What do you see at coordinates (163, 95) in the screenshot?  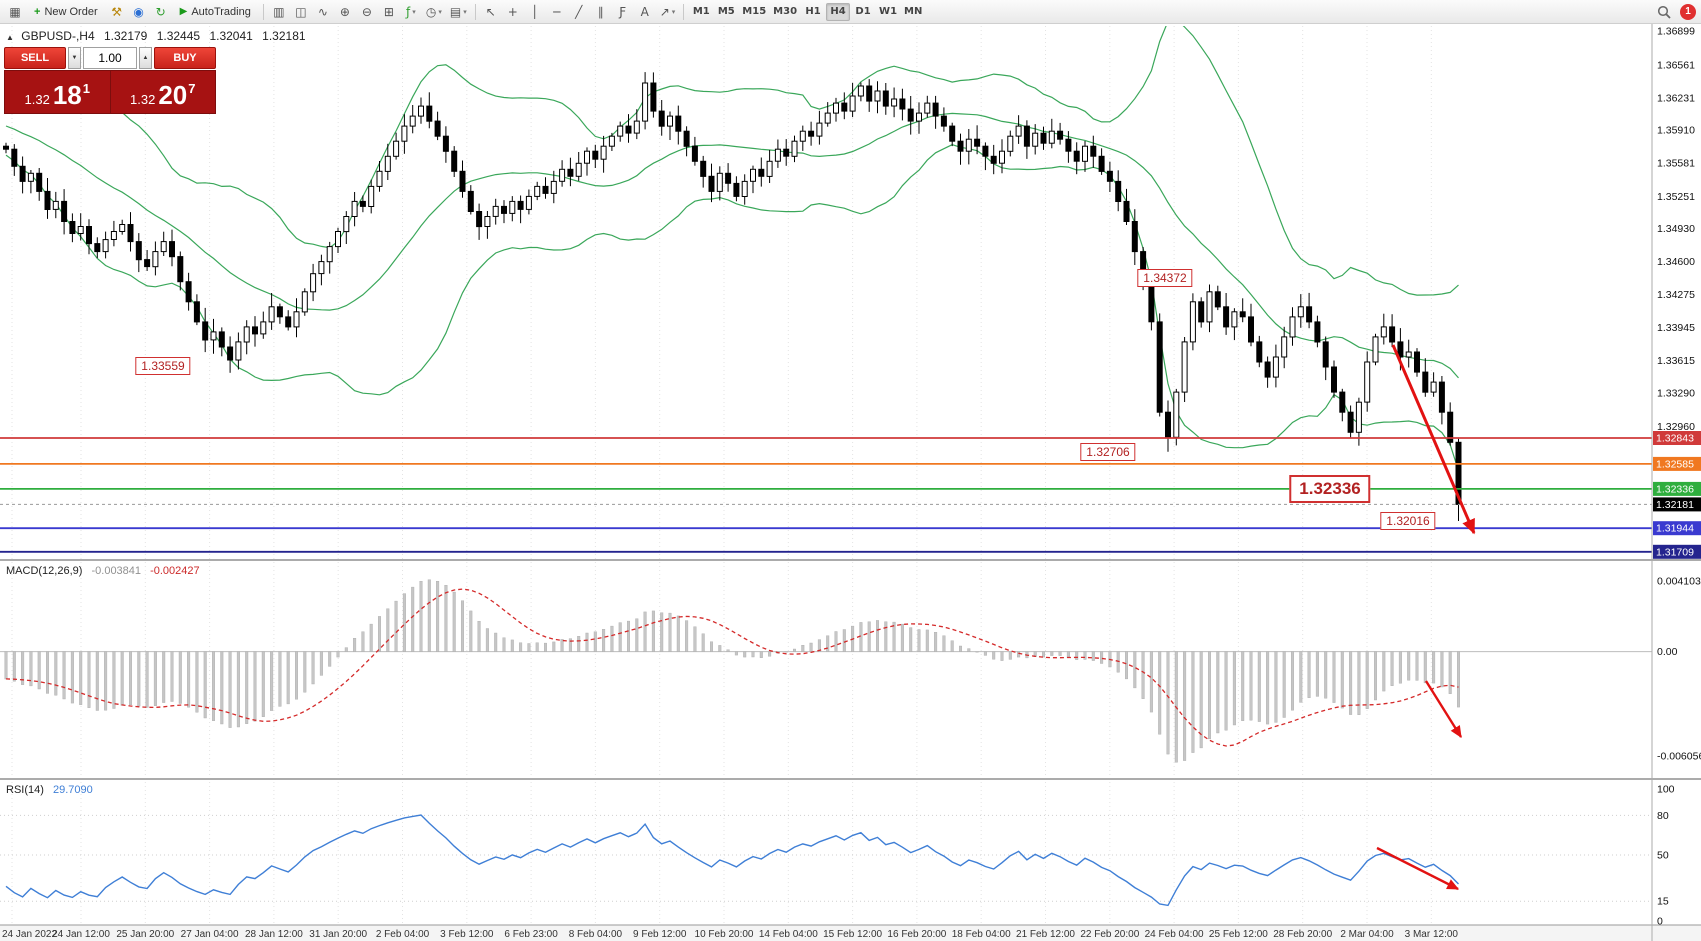 I see `buy-price: 1.32 20 7` at bounding box center [163, 95].